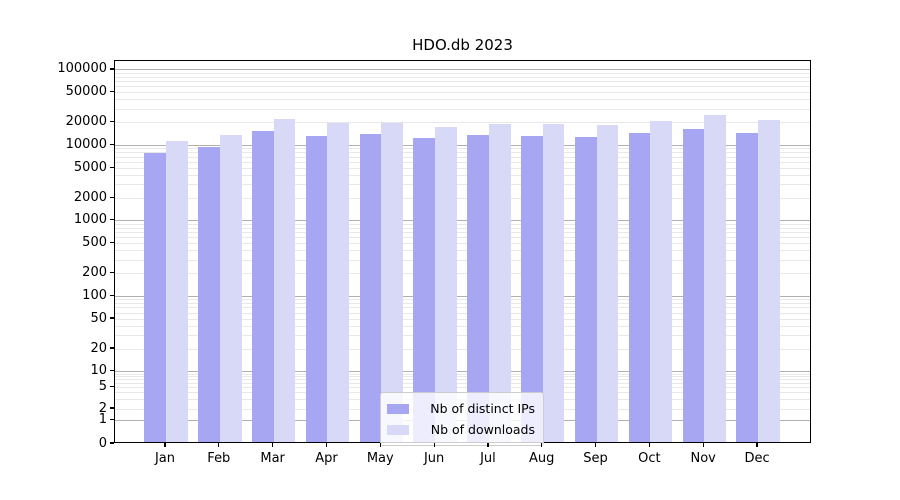 The image size is (900, 500). I want to click on bar-distinct-ips-mar, so click(262, 286).